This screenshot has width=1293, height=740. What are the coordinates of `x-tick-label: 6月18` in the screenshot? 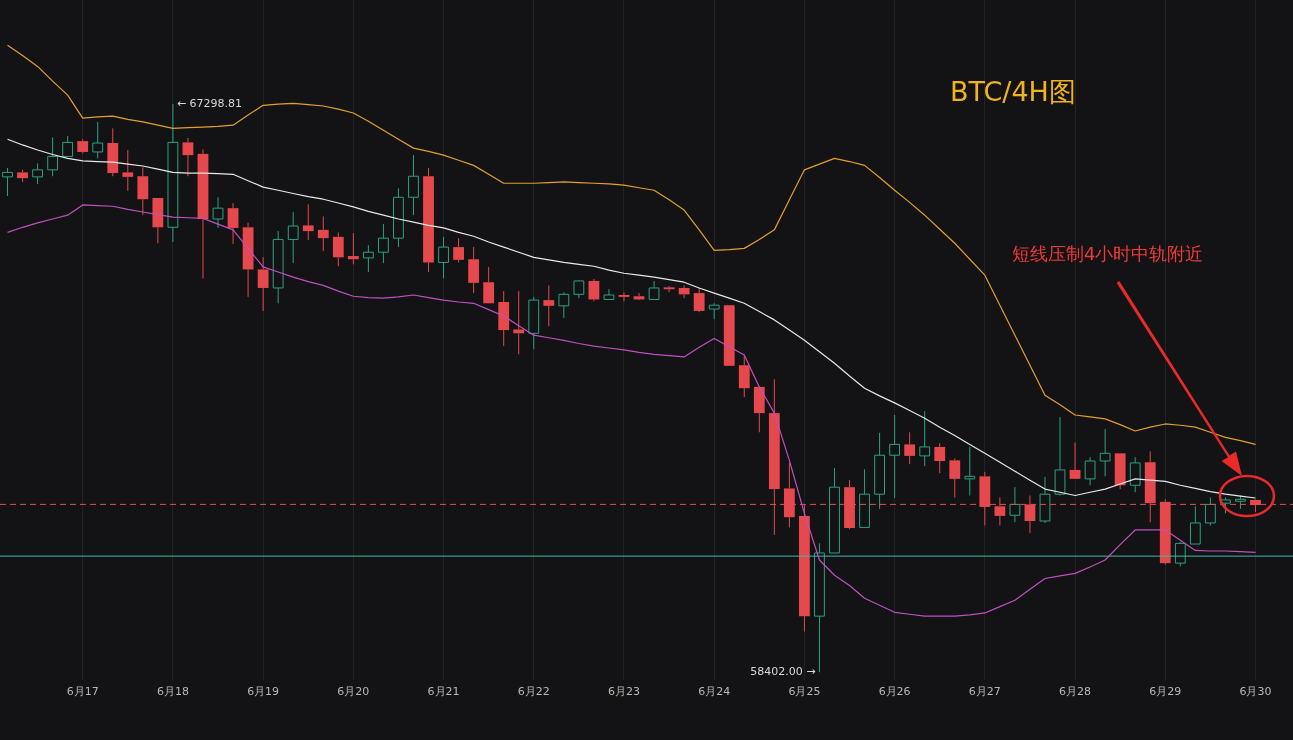 It's located at (172, 692).